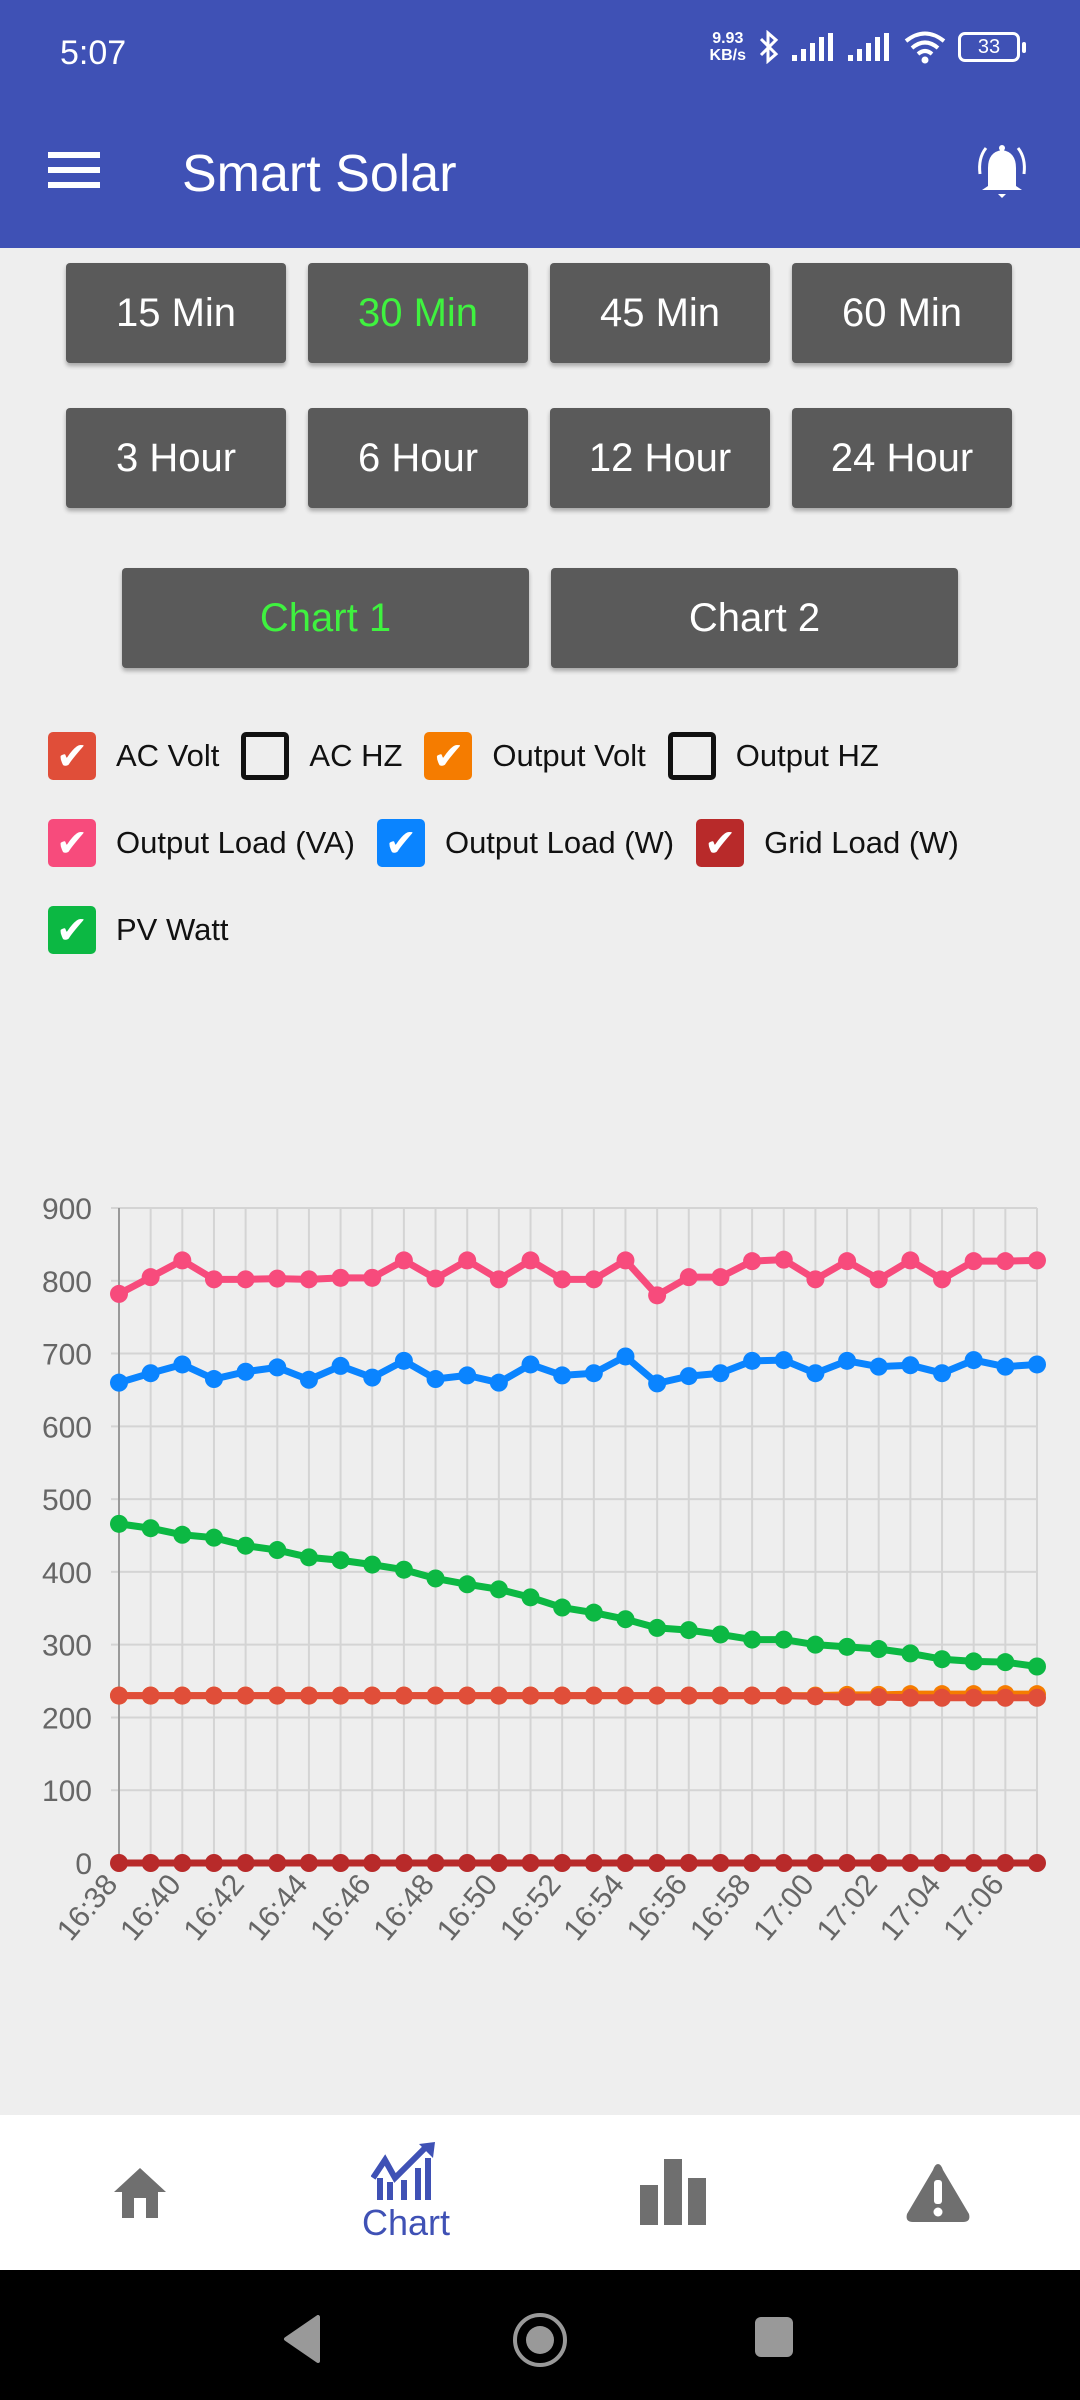 The image size is (1080, 2400). I want to click on nav-alerts, so click(938, 2192).